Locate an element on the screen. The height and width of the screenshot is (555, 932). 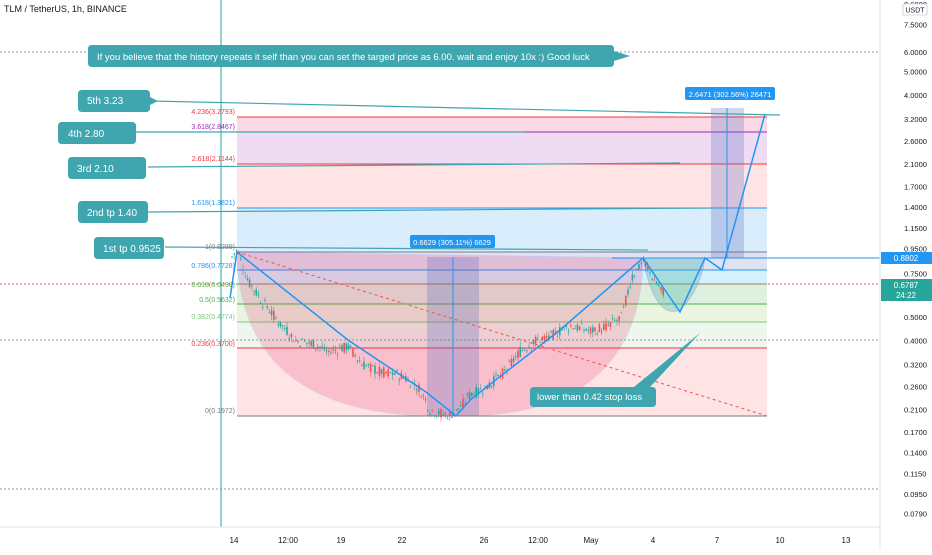
line-price-badge: 0.8802 is located at coordinates (906, 258).